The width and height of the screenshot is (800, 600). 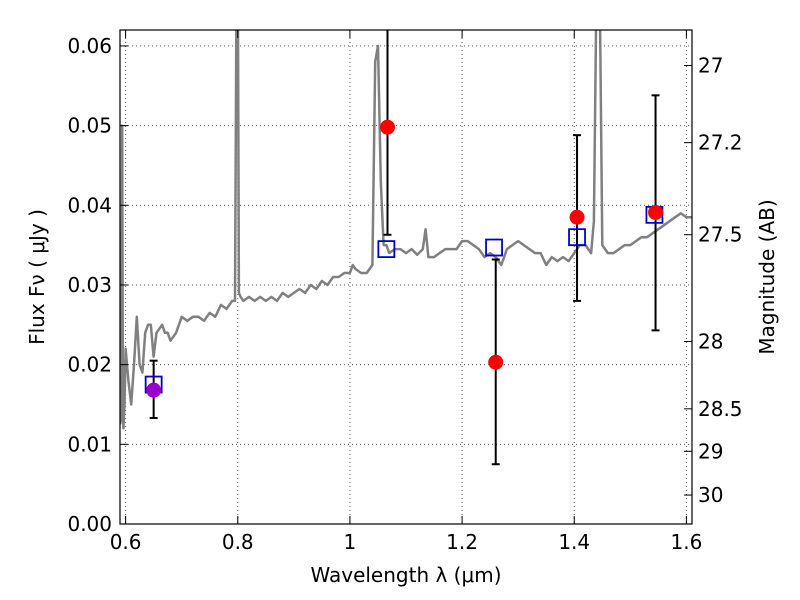 I want to click on x-tick-label: 1.2, so click(x=462, y=542).